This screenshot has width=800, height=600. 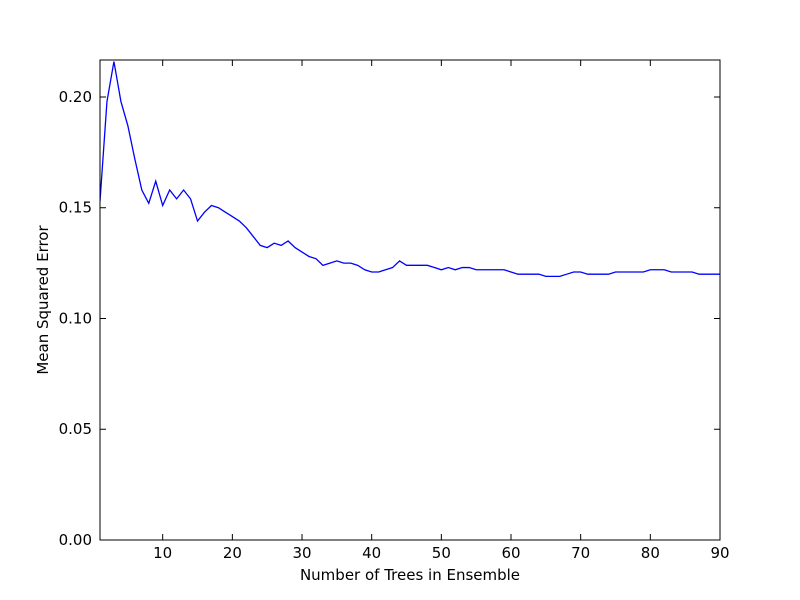 I want to click on x-tick-labels: 10 20 30 40 50 60 70 80 90, so click(x=441, y=553).